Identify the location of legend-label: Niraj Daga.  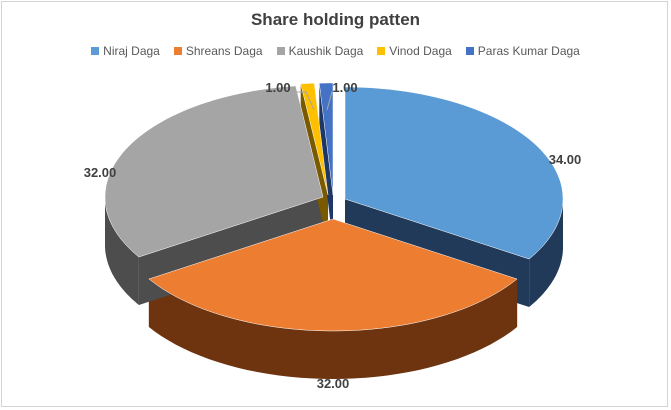
(131, 51).